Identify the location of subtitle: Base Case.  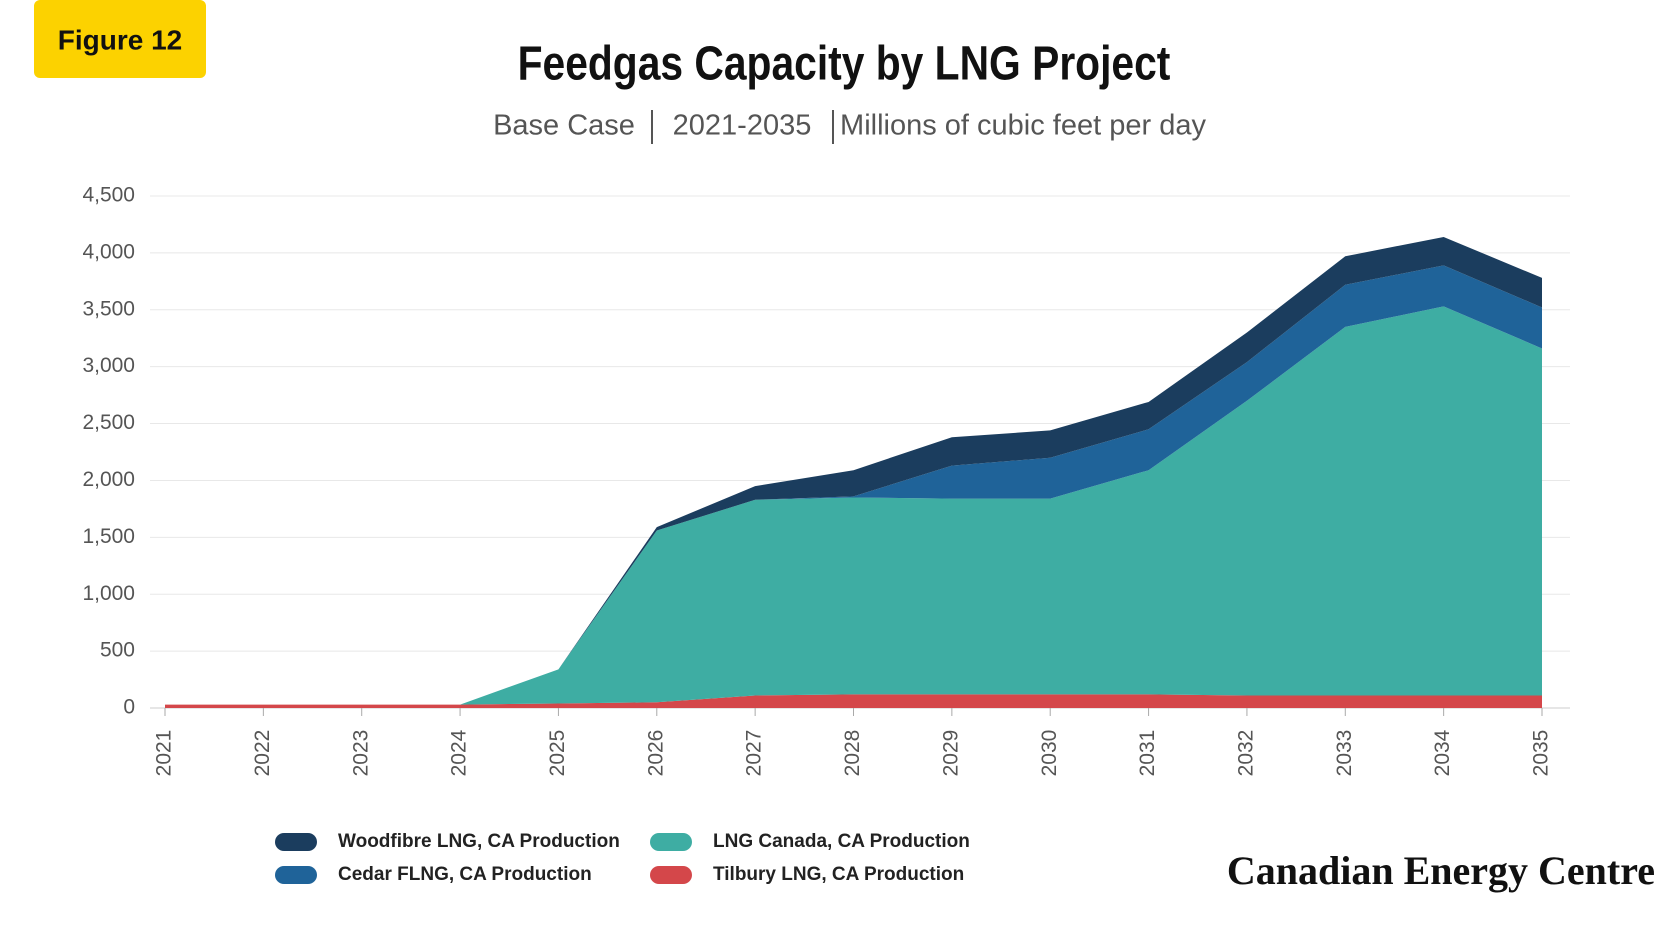
(564, 126).